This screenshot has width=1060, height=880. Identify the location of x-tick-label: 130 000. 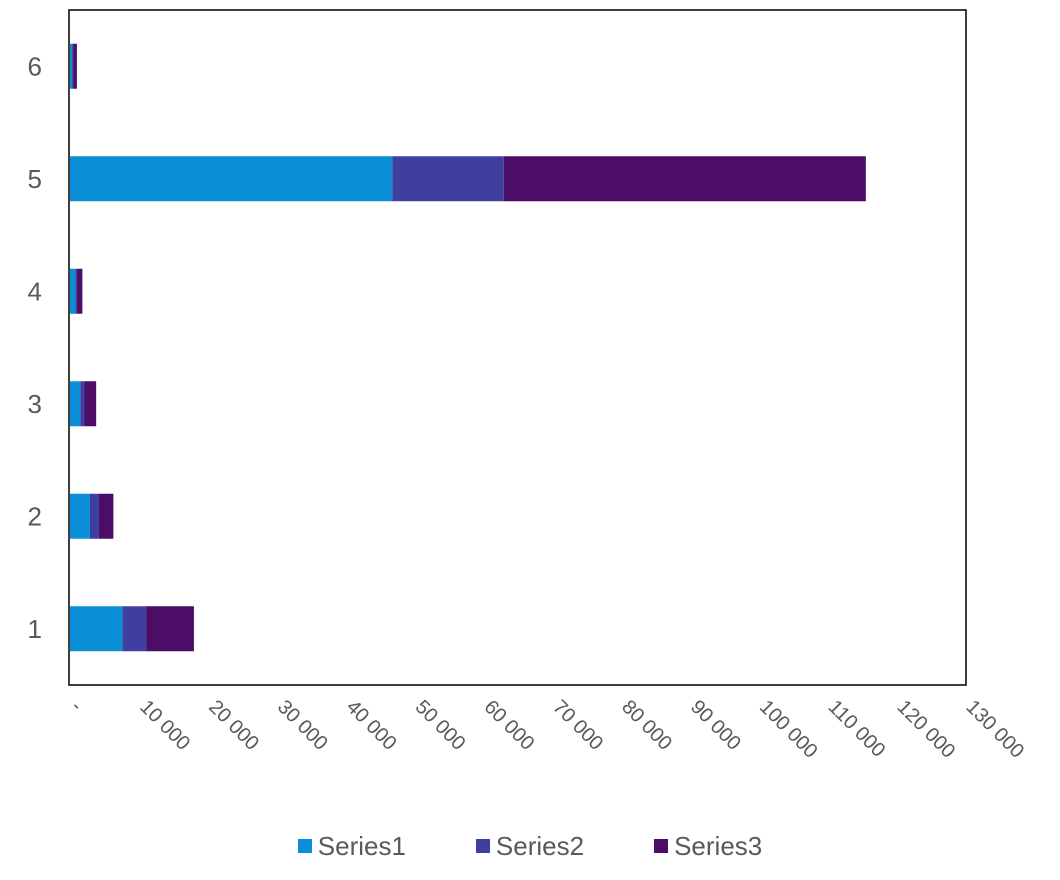
(994, 729).